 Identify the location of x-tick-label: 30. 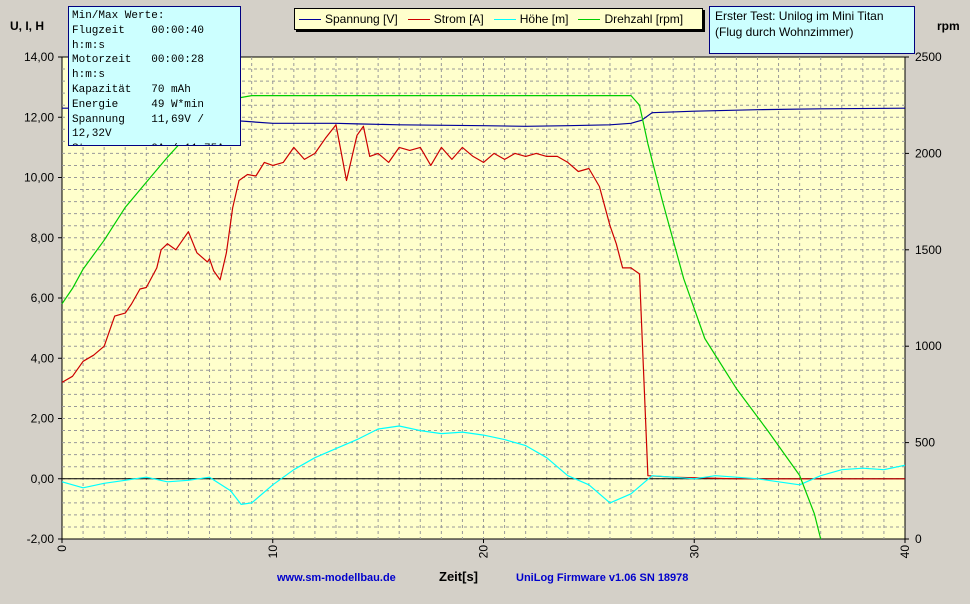
(694, 552).